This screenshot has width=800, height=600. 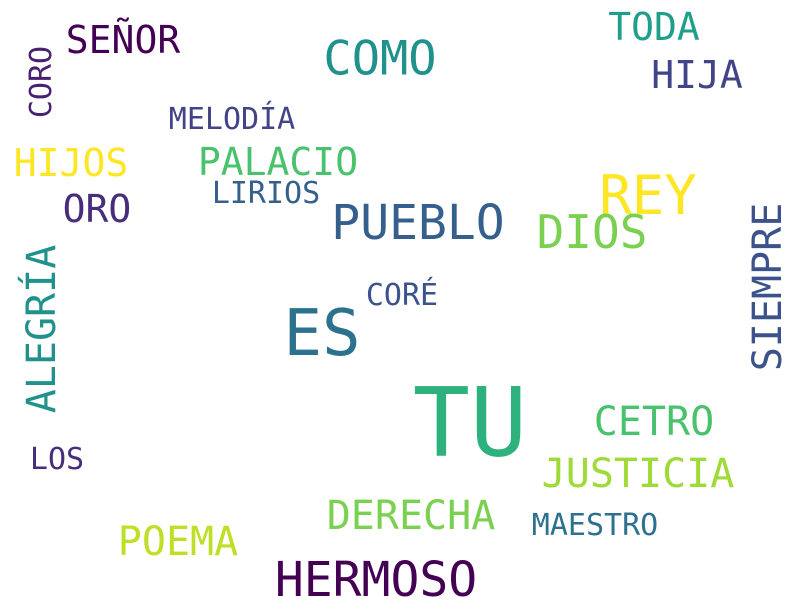 What do you see at coordinates (41, 82) in the screenshot?
I see `word-coro: CORO` at bounding box center [41, 82].